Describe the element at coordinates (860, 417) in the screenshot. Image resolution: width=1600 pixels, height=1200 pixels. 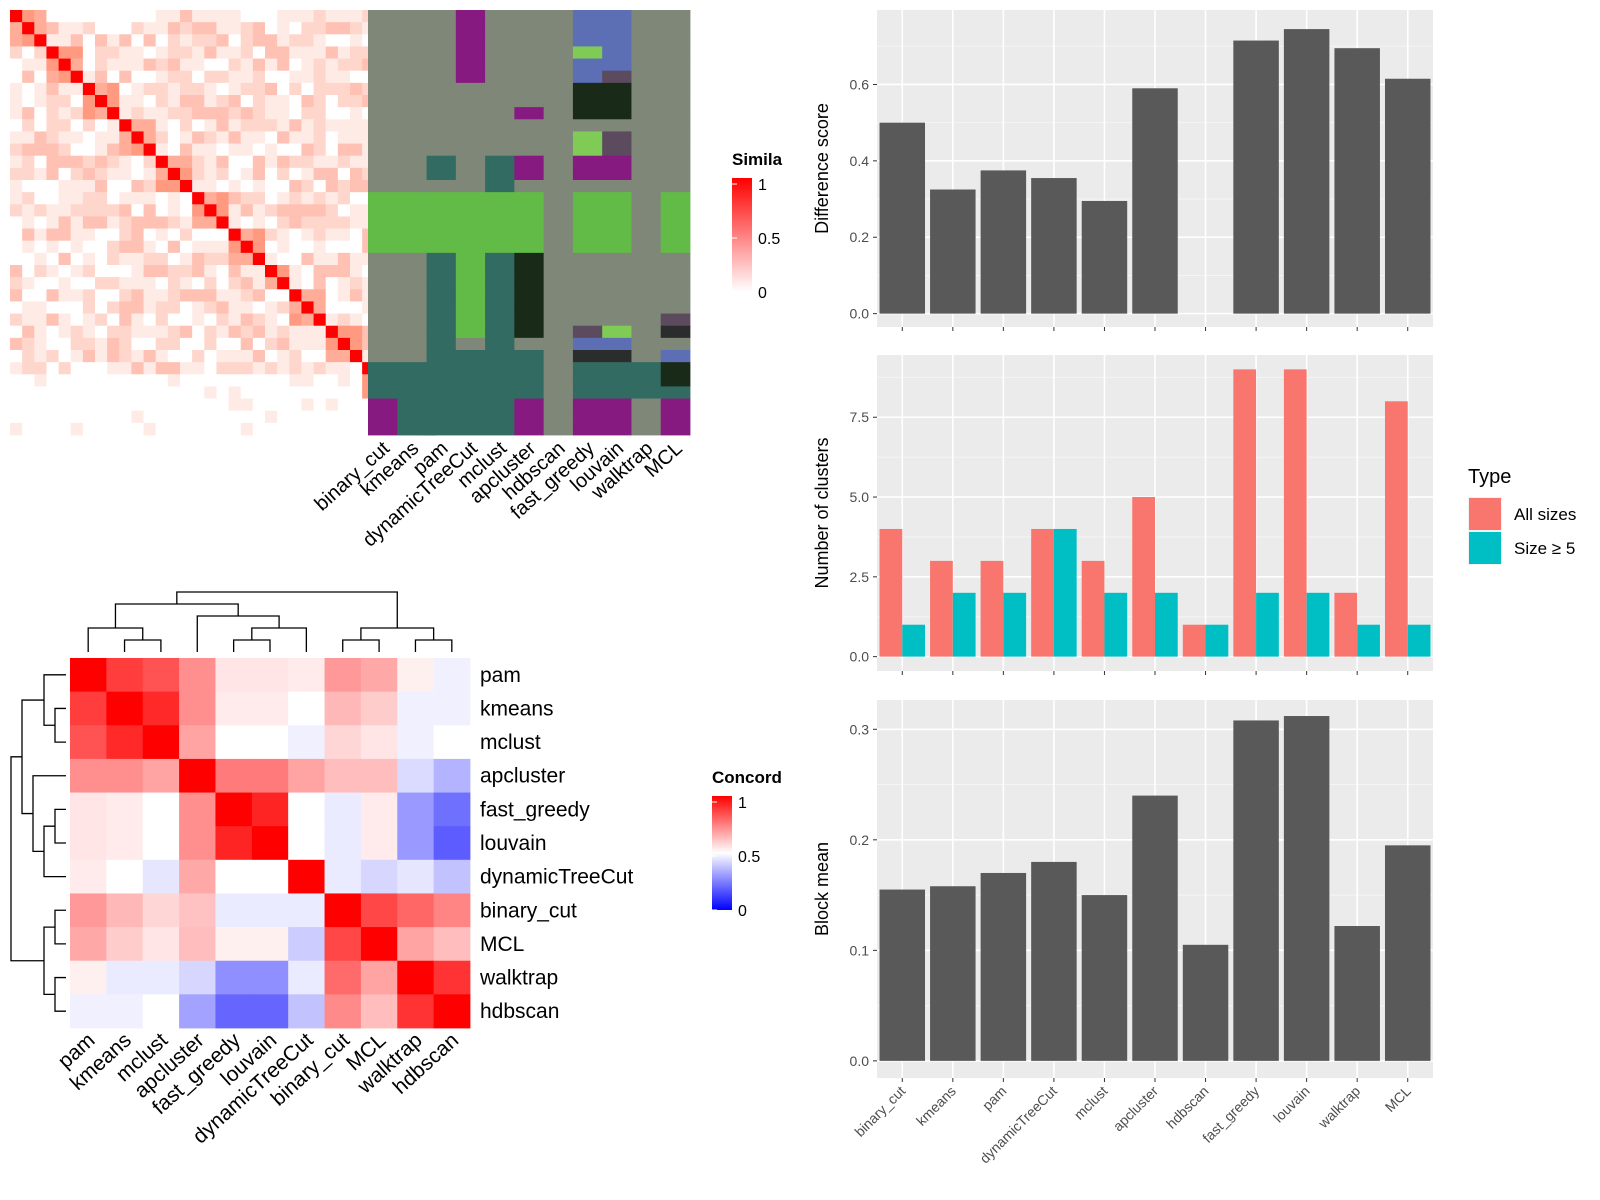
I see `y-tick-label: 7.5` at that location.